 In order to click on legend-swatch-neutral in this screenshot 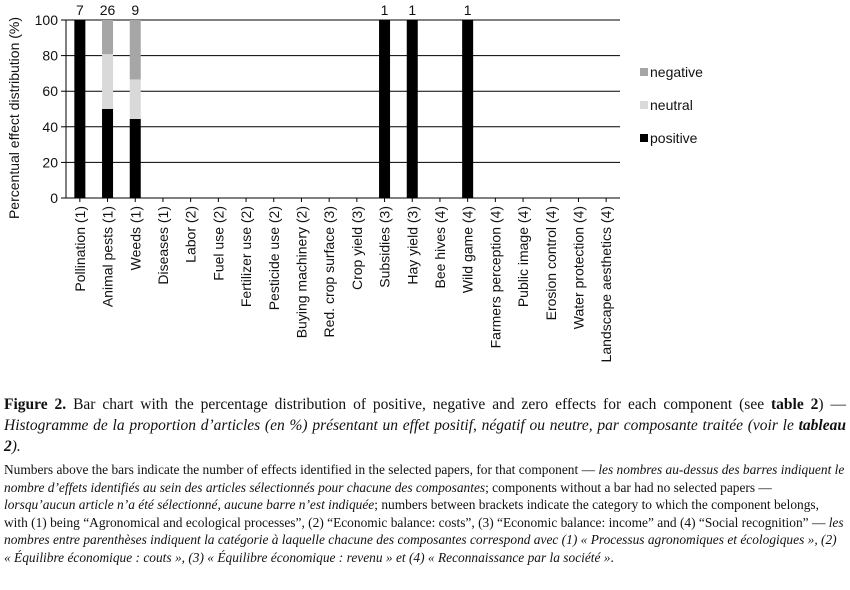, I will do `click(644, 105)`.